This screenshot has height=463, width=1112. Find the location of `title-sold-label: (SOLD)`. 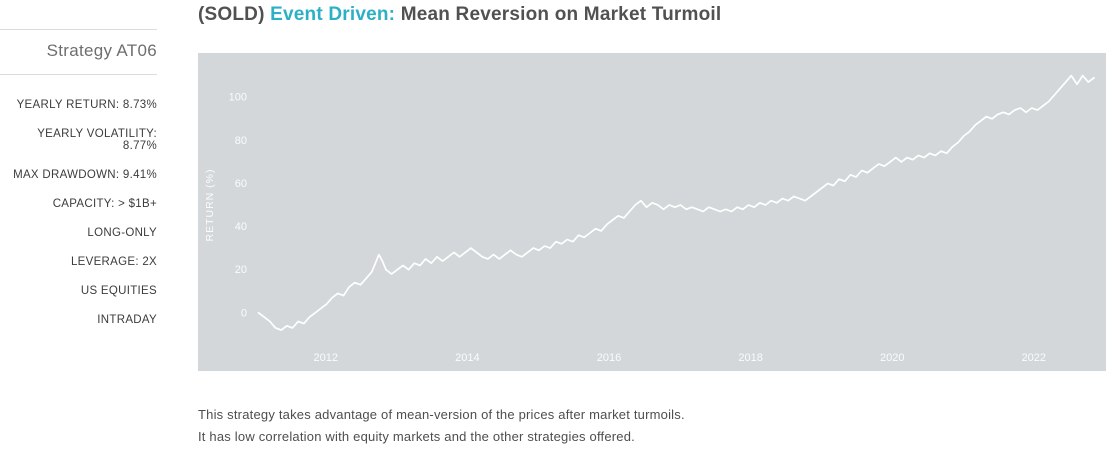

title-sold-label: (SOLD) is located at coordinates (231, 14).